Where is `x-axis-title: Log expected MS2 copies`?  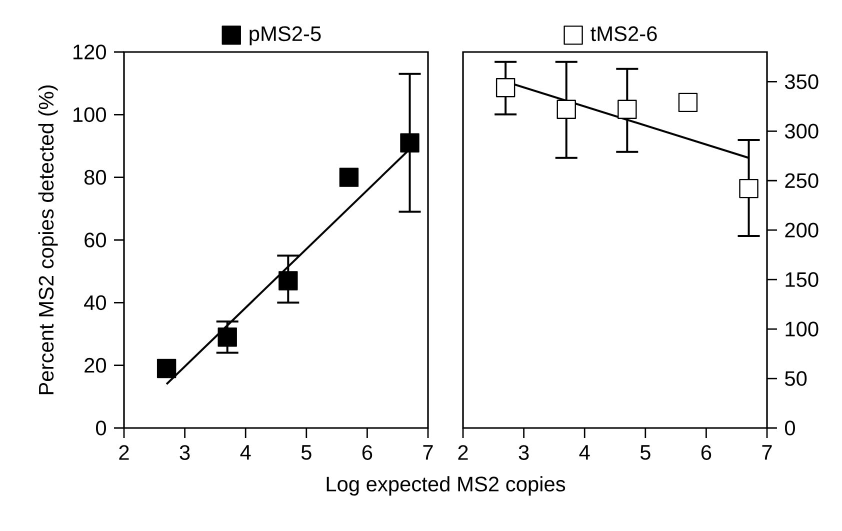
x-axis-title: Log expected MS2 copies is located at coordinates (446, 486).